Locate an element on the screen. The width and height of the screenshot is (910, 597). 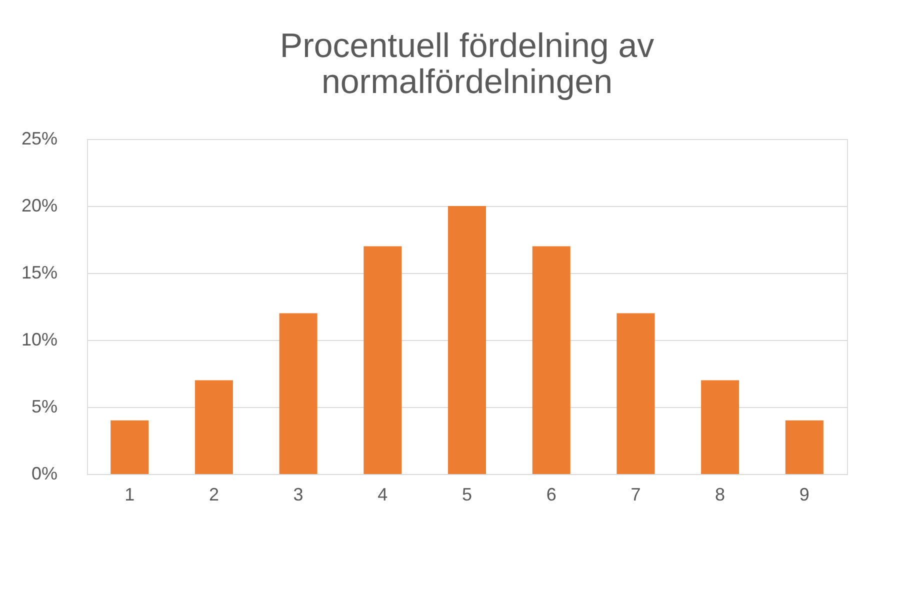
y-tick-label: 0% is located at coordinates (44, 474).